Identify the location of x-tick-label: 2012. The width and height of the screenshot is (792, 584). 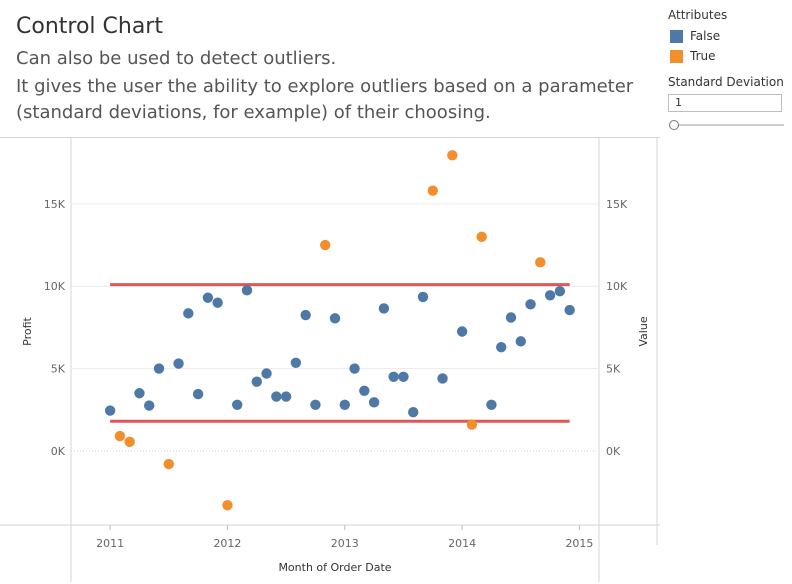
(227, 543).